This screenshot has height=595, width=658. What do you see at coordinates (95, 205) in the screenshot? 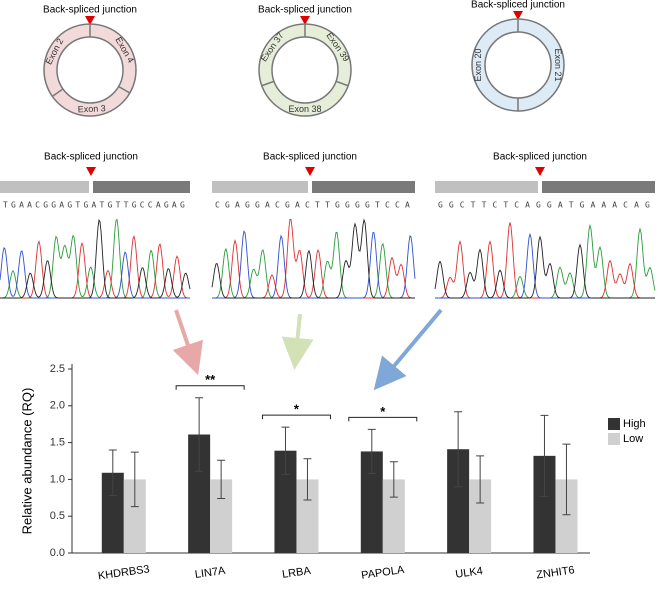
I see `sequence: TGAACGGAGTGATGTTGCCAGAG` at bounding box center [95, 205].